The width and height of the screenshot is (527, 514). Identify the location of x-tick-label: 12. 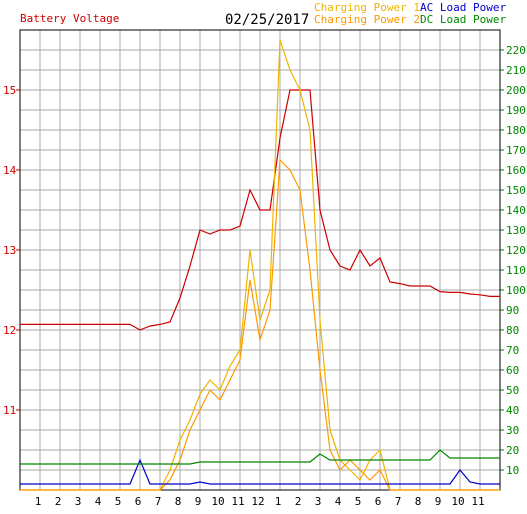
(257, 501).